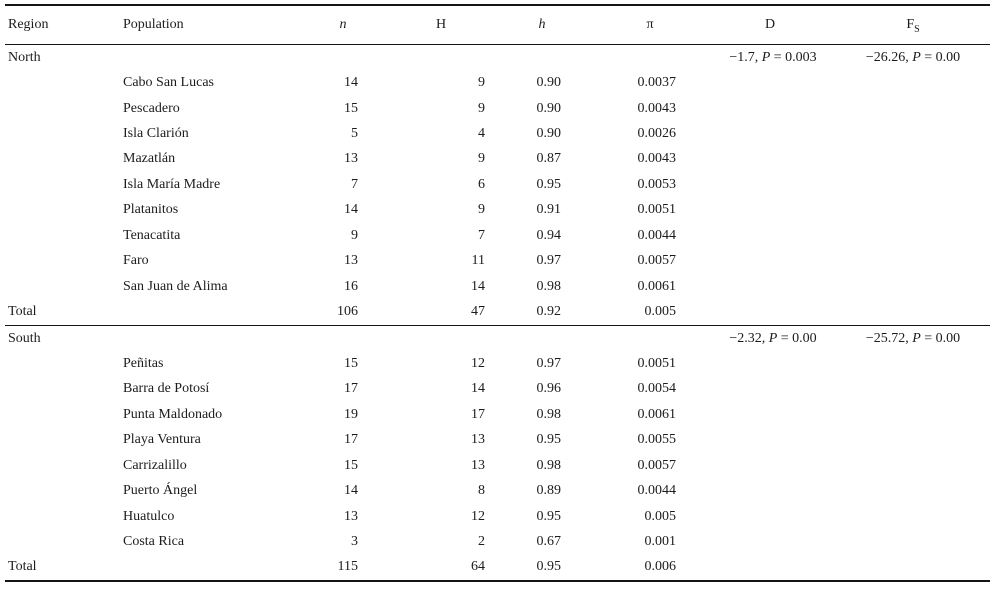 The height and width of the screenshot is (590, 996). I want to click on column-header-population: Population, so click(203, 25).